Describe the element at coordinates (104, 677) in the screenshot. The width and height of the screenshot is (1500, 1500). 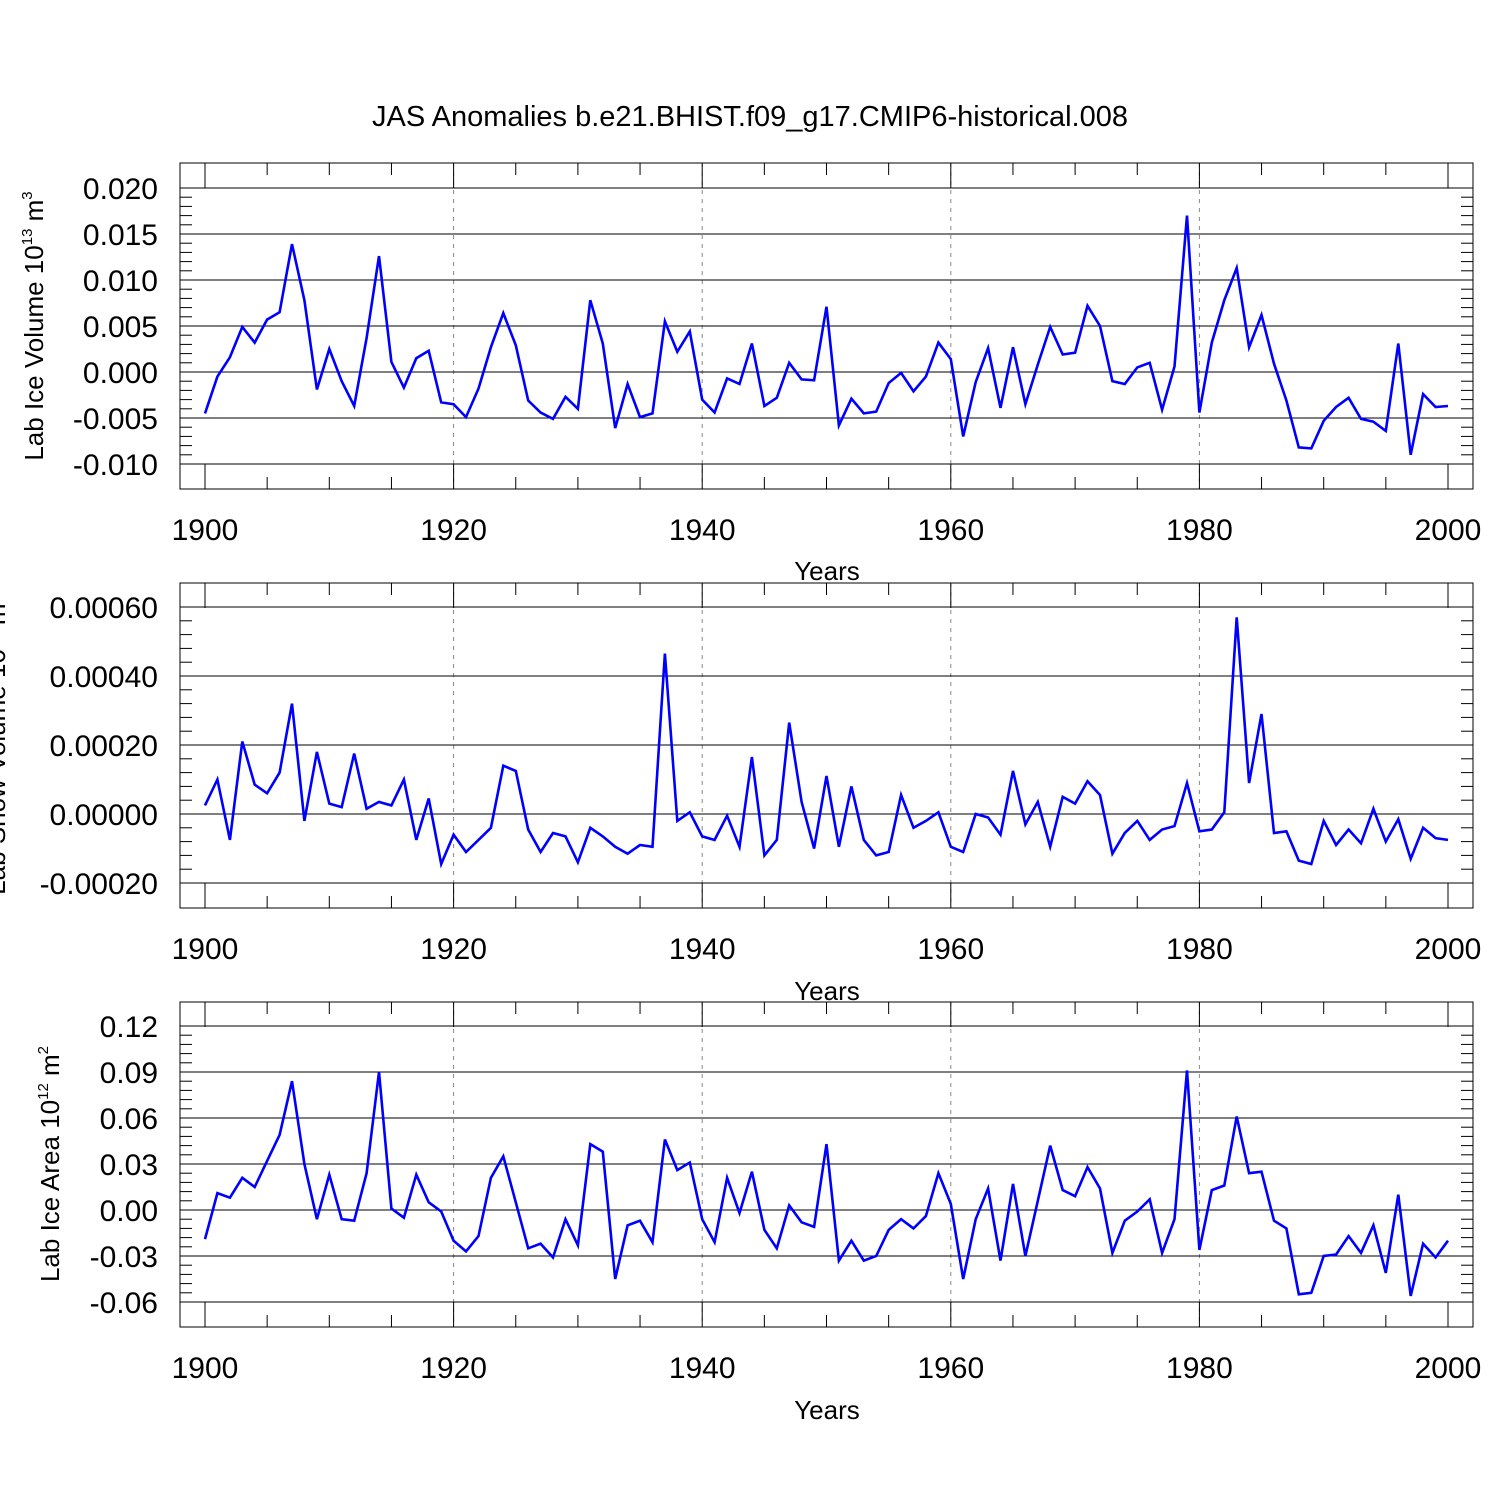
I see `y-tick-label: 0.00040` at that location.